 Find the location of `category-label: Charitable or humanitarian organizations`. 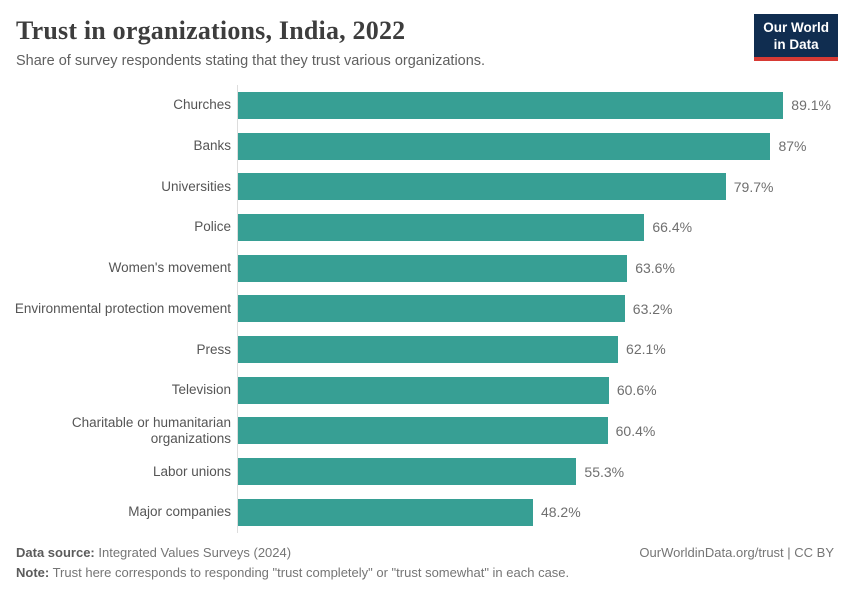

category-label: Charitable or humanitarian organizations is located at coordinates (151, 430).